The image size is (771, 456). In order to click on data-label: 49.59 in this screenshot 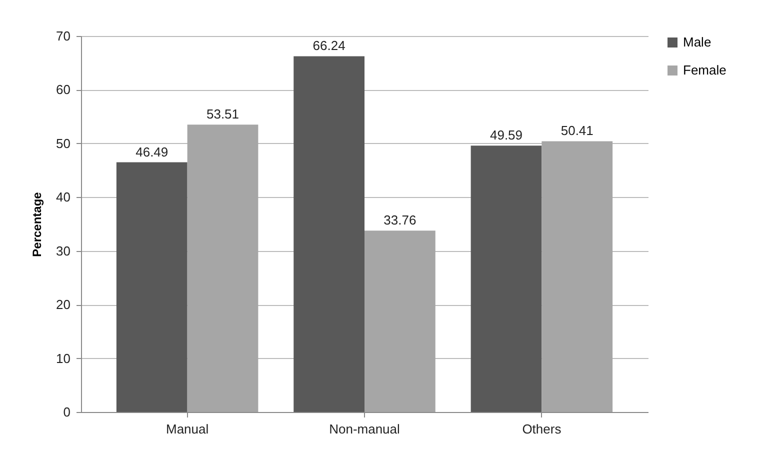, I will do `click(506, 135)`.